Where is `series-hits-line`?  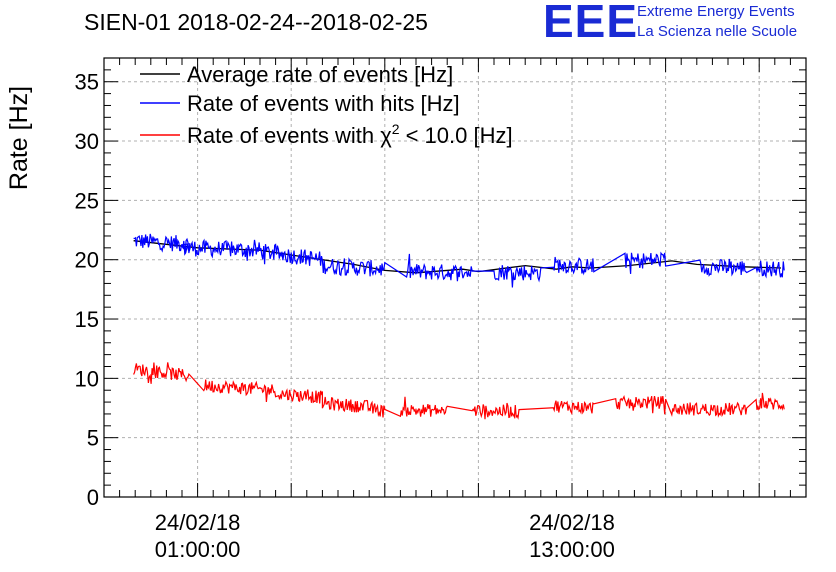 series-hits-line is located at coordinates (459, 260).